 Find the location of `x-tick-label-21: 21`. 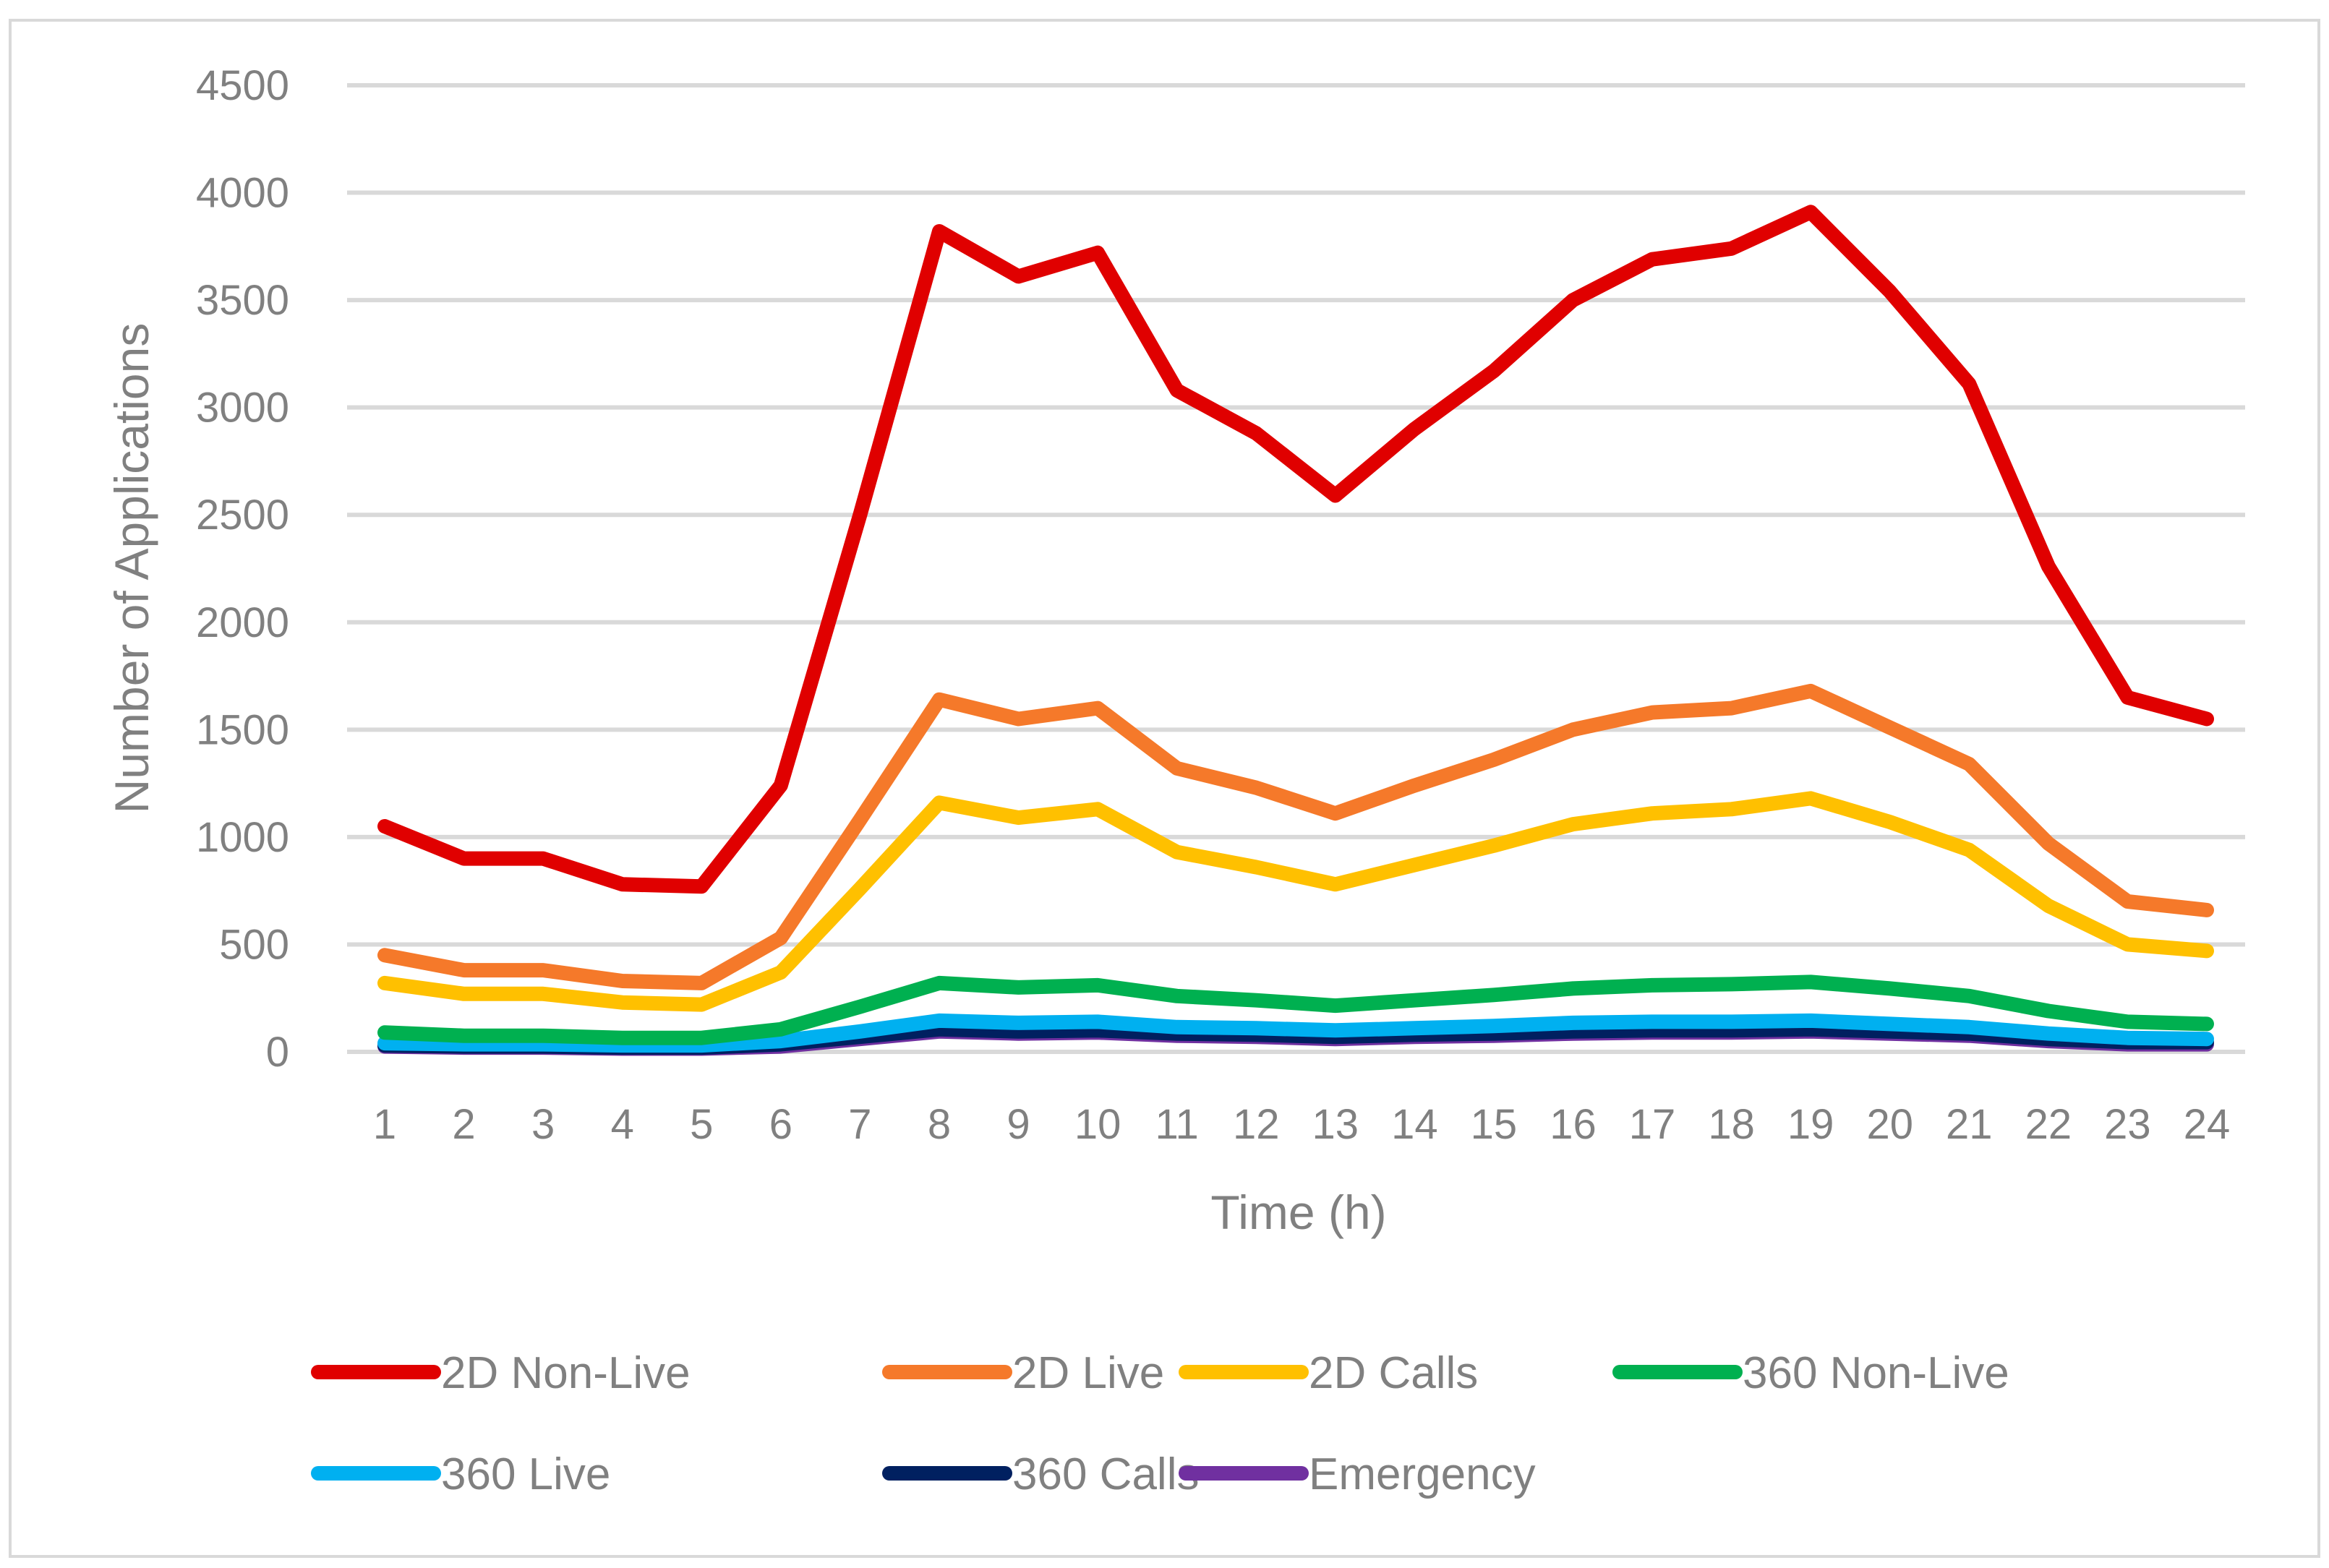

x-tick-label-21: 21 is located at coordinates (1969, 1124).